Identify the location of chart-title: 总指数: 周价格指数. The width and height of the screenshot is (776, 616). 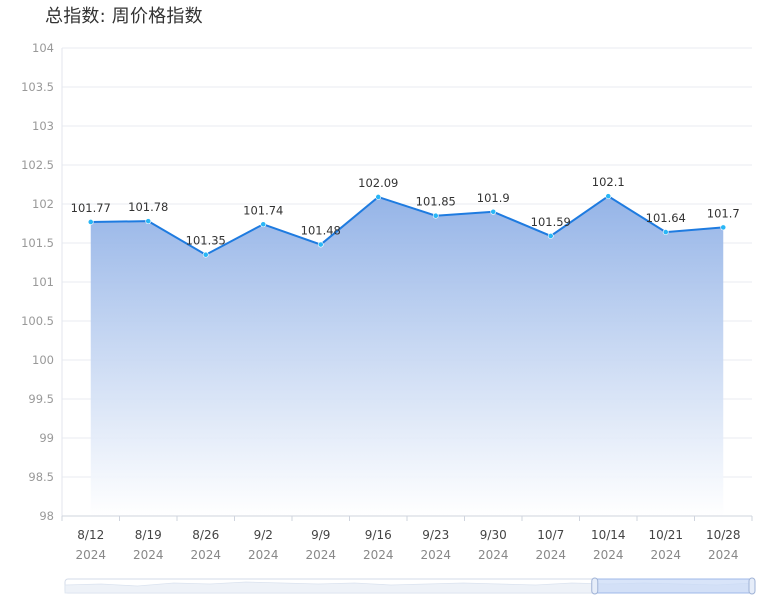
(124, 16).